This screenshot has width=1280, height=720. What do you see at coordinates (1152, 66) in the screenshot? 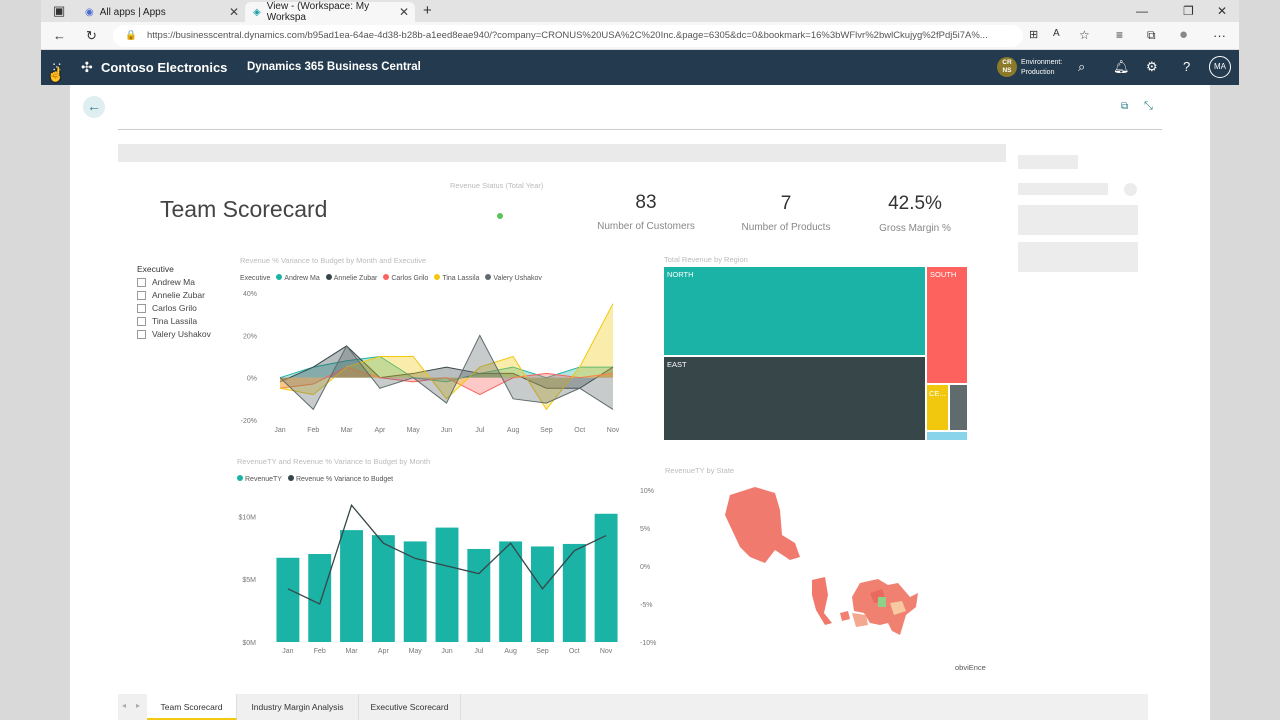
I see `gear-icon: ⚙` at bounding box center [1152, 66].